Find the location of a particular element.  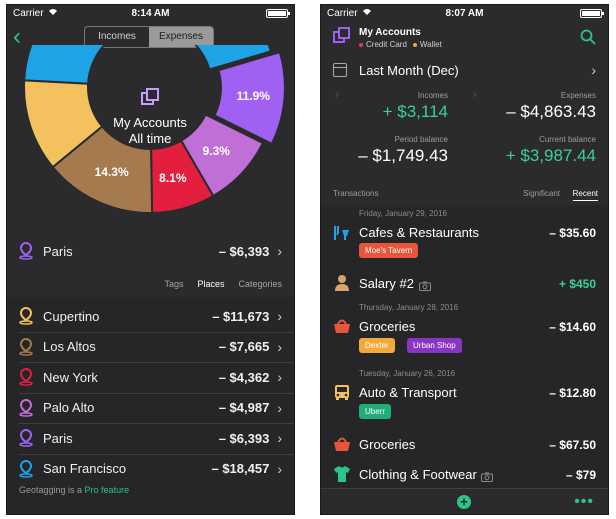

place-amount: – $18,457 is located at coordinates (240, 468).